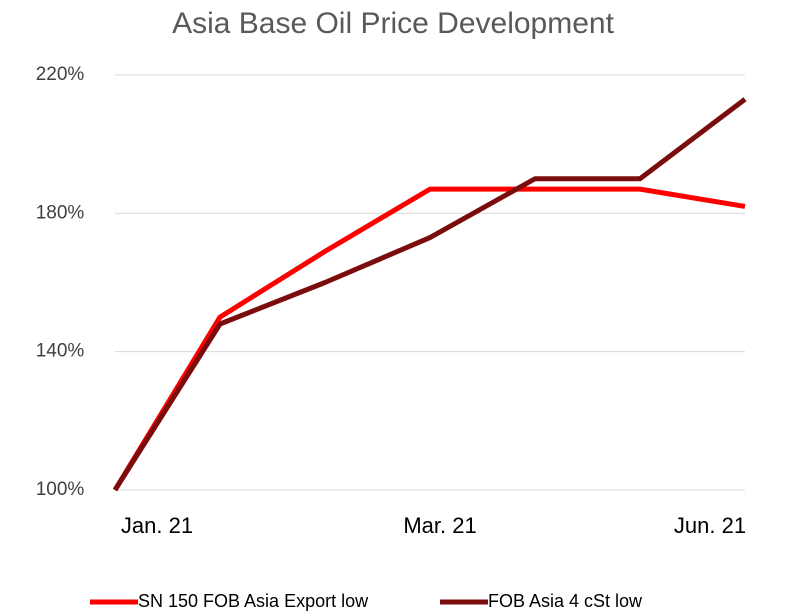  Describe the element at coordinates (60, 74) in the screenshot. I see `y-tick-label: 220%` at that location.